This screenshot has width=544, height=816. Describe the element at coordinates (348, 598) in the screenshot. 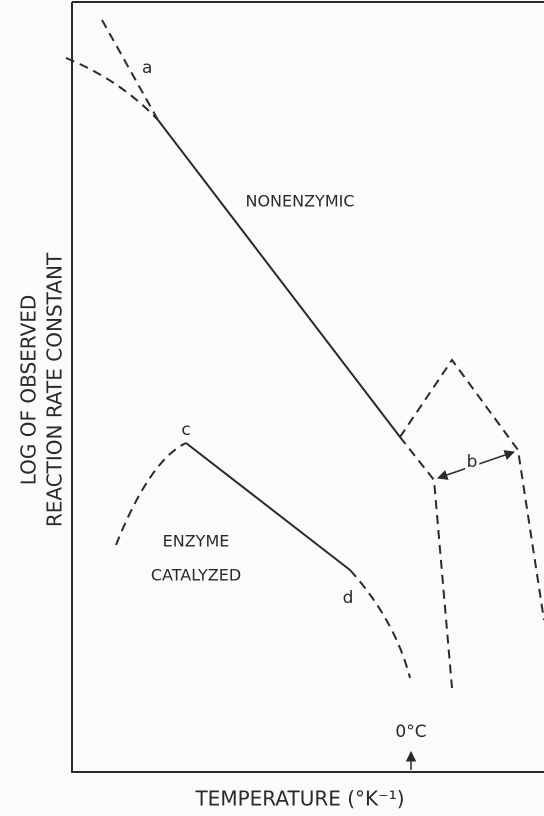

I see `label-d: d` at that location.